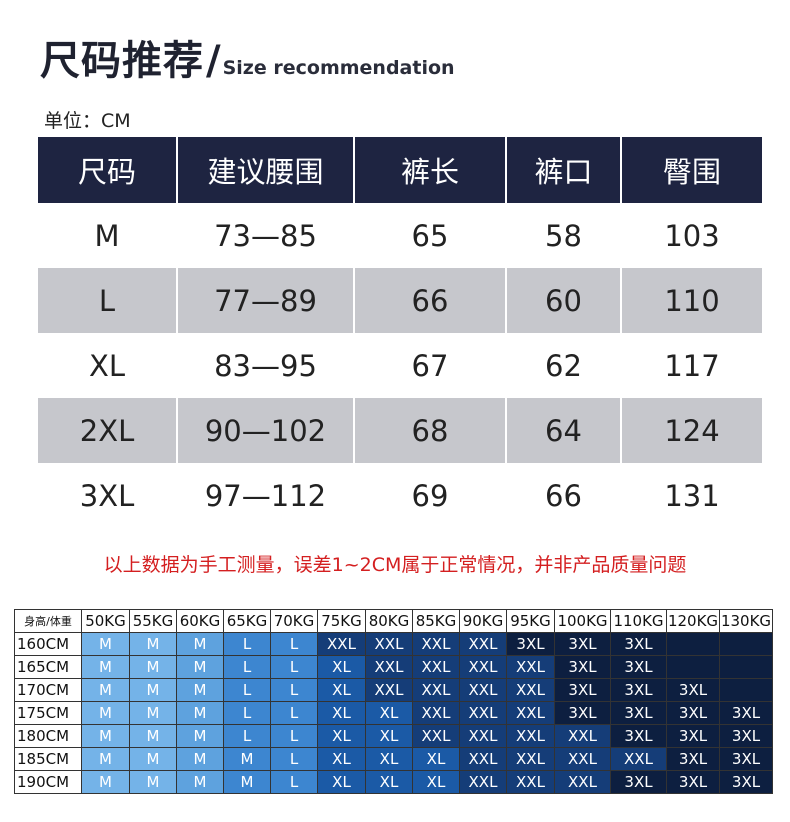 This screenshot has height=822, width=790. Describe the element at coordinates (393, 667) in the screenshot. I see `grid-row: 165CM M M M L L XL XXL XXL XXL XXL 3XL 3XL` at that location.